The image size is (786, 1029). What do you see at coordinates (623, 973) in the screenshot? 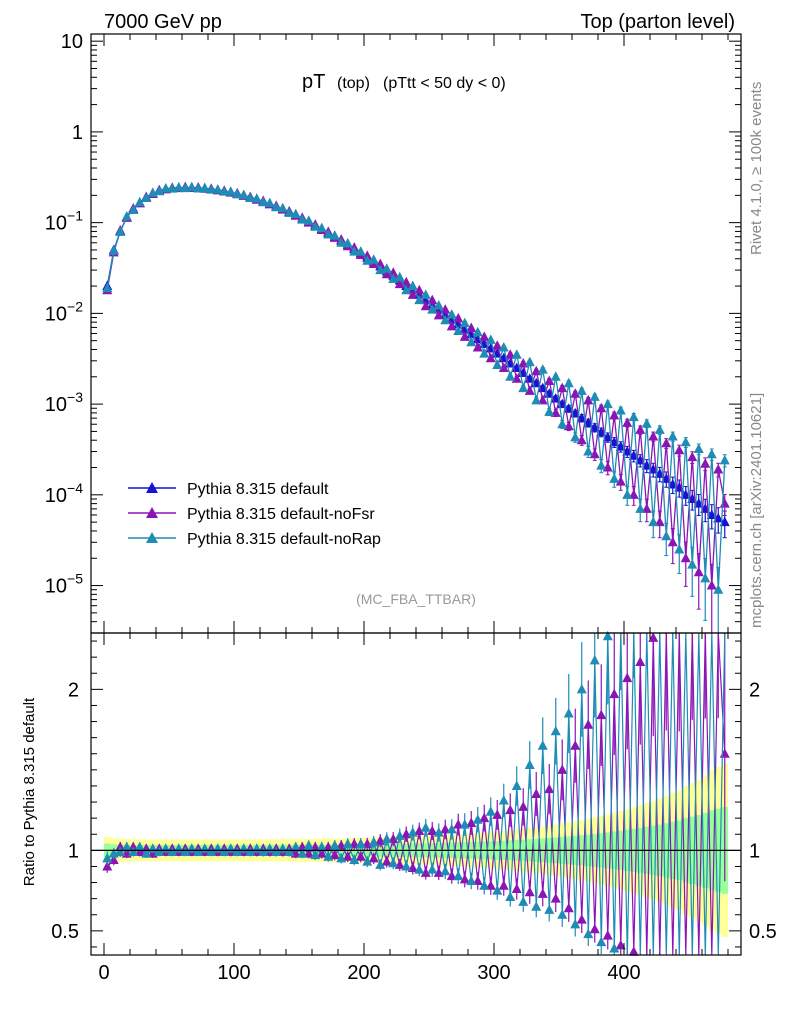
I see `x-tick-label: 400` at bounding box center [623, 973].